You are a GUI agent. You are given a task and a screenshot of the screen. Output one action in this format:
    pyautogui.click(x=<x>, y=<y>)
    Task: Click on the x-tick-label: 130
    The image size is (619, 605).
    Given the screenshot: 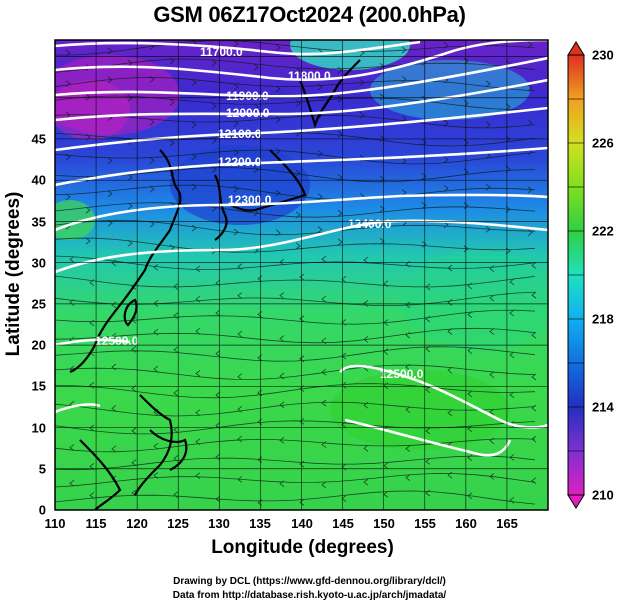 What is the action you would take?
    pyautogui.click(x=219, y=523)
    